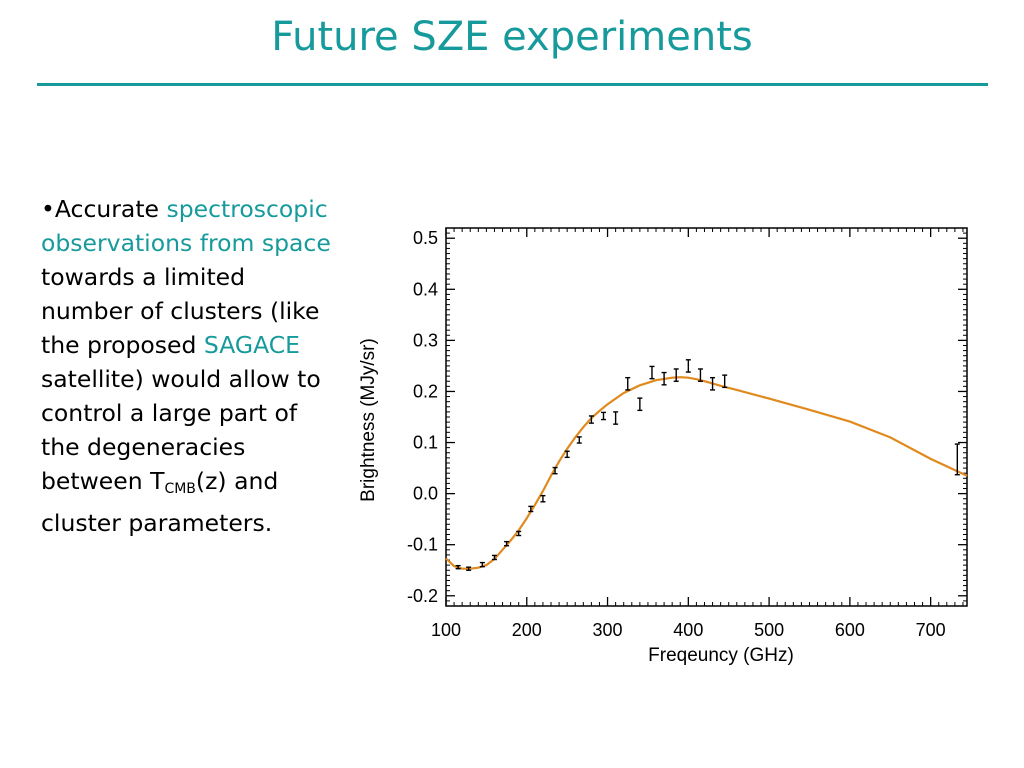  I want to click on y-tick-label: 0.3, so click(425, 340).